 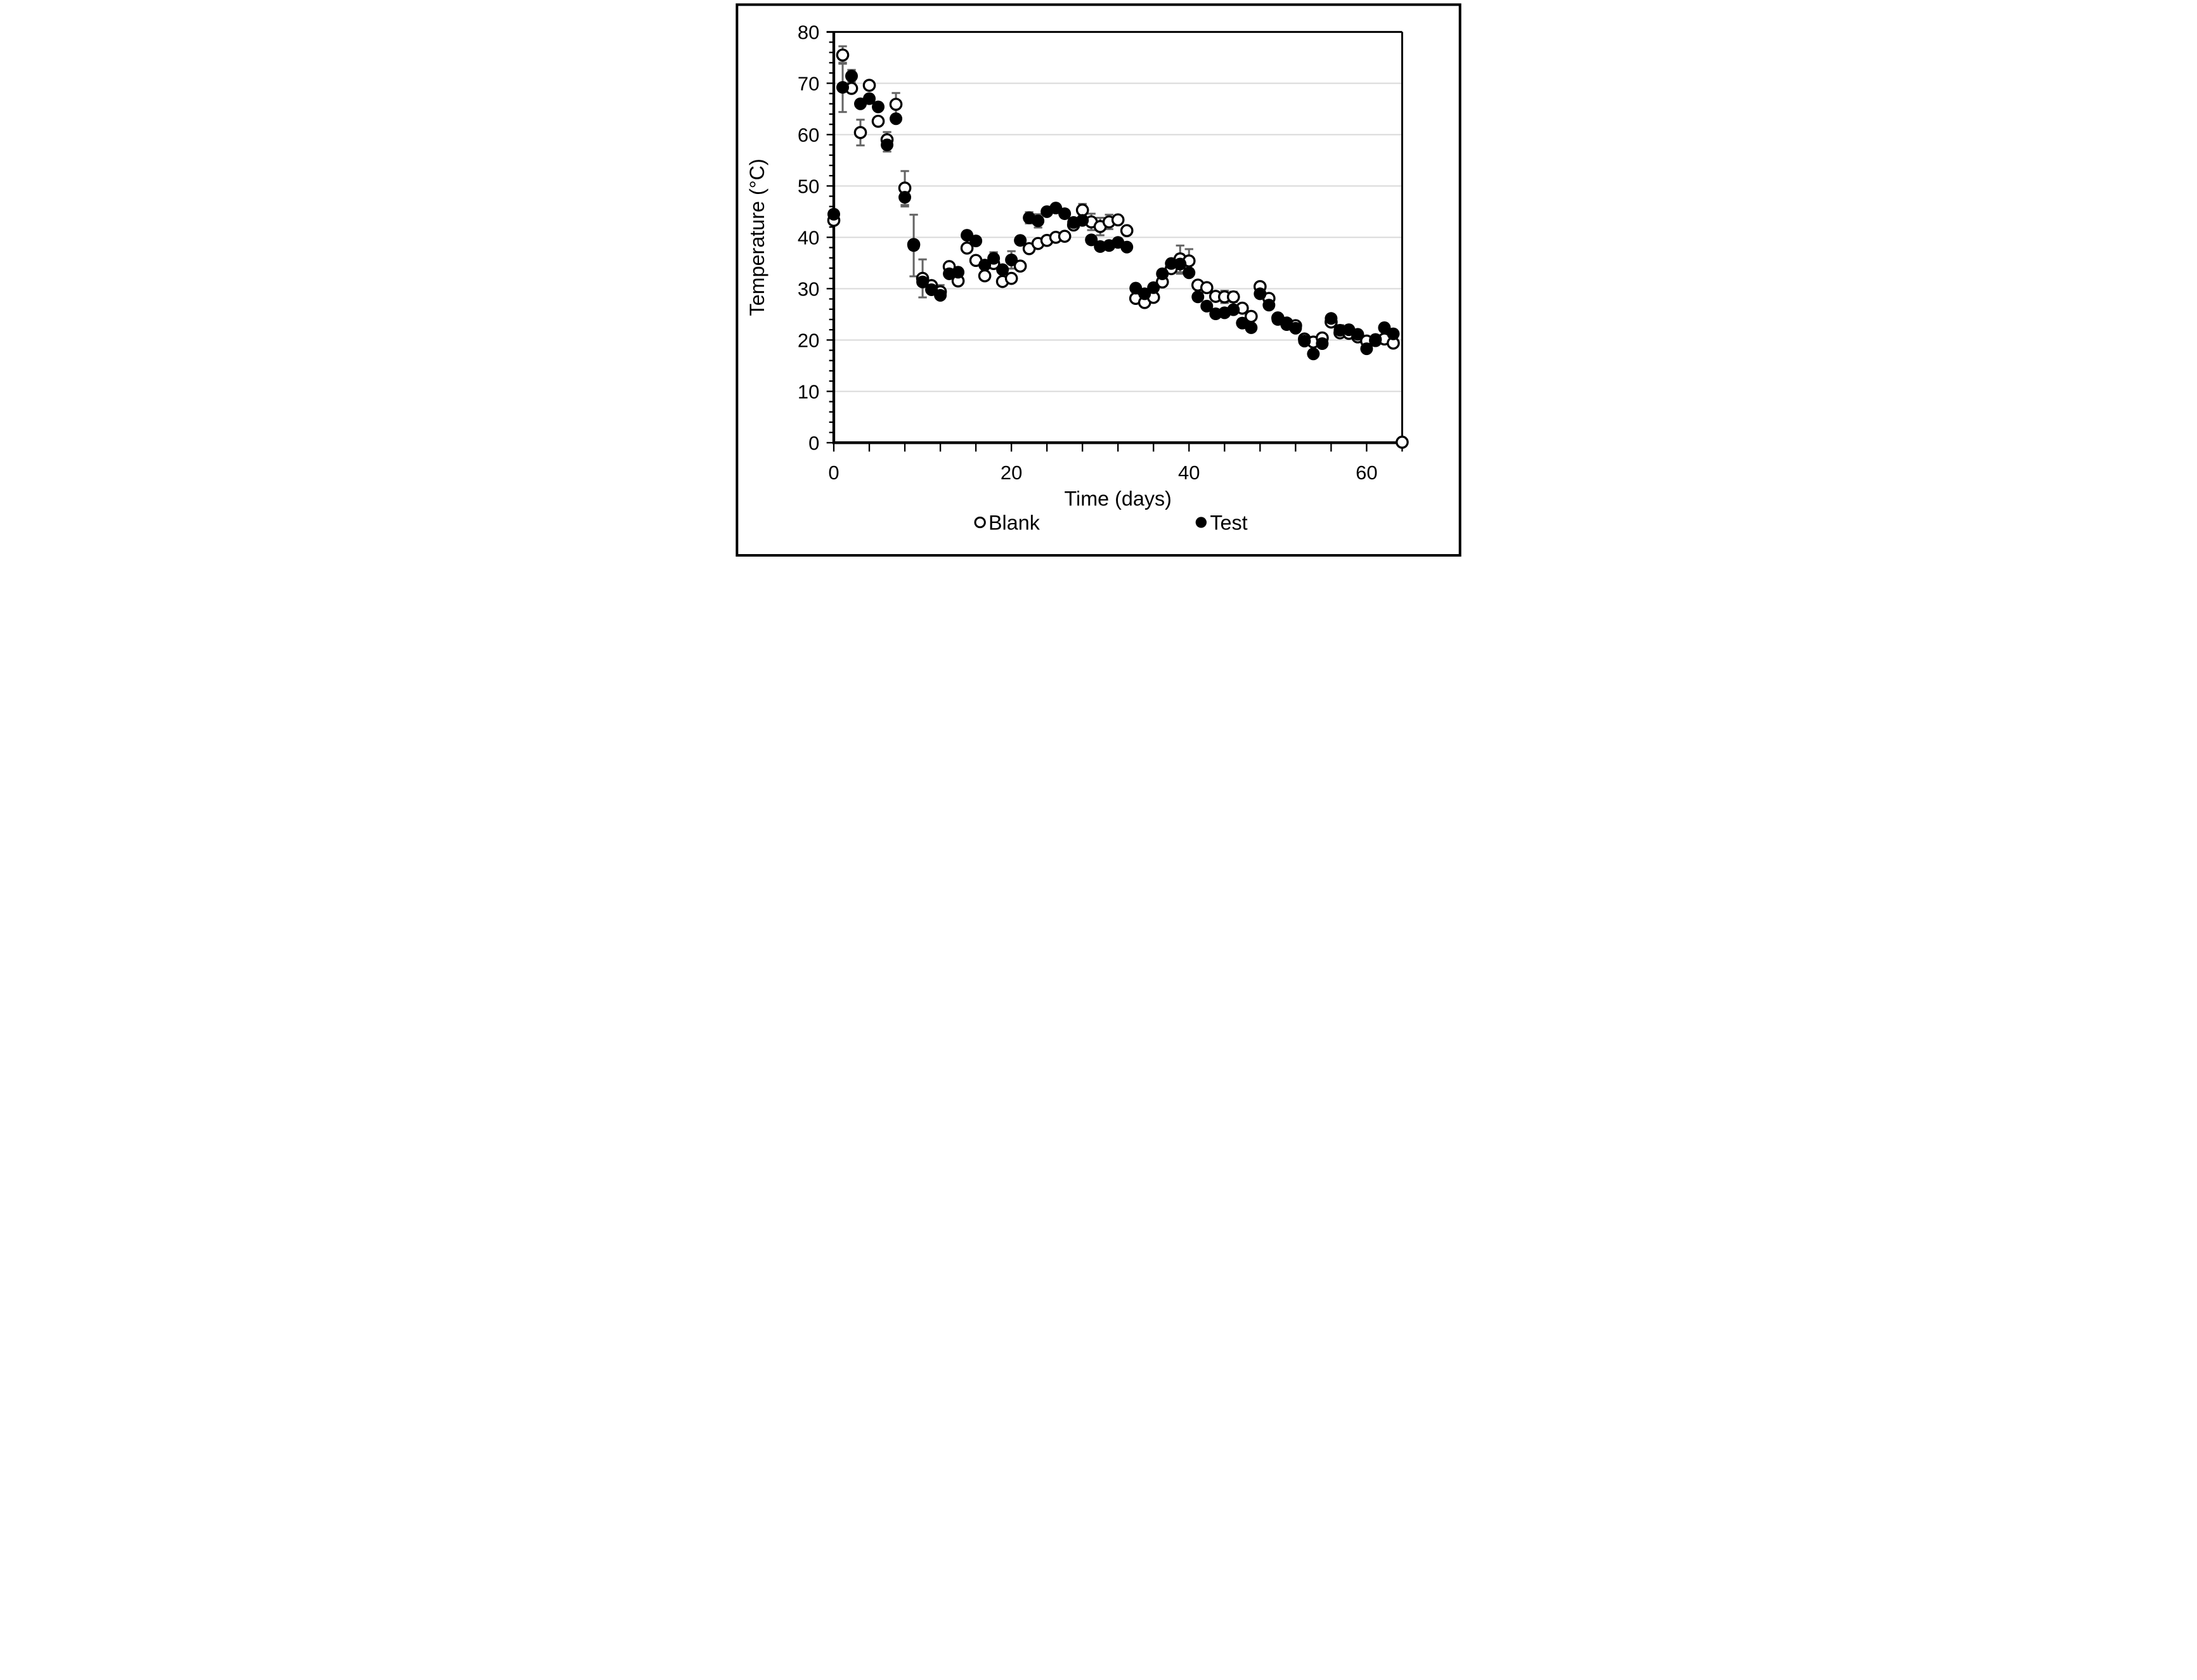 What do you see at coordinates (1118, 446) in the screenshot?
I see `x-axis` at bounding box center [1118, 446].